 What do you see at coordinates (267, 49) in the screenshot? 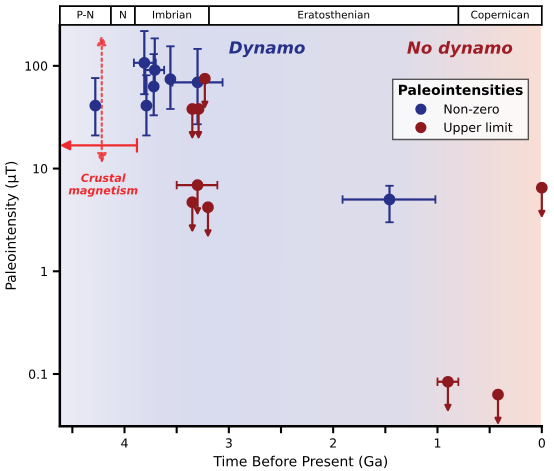
I see `annotation: Dynamo` at bounding box center [267, 49].